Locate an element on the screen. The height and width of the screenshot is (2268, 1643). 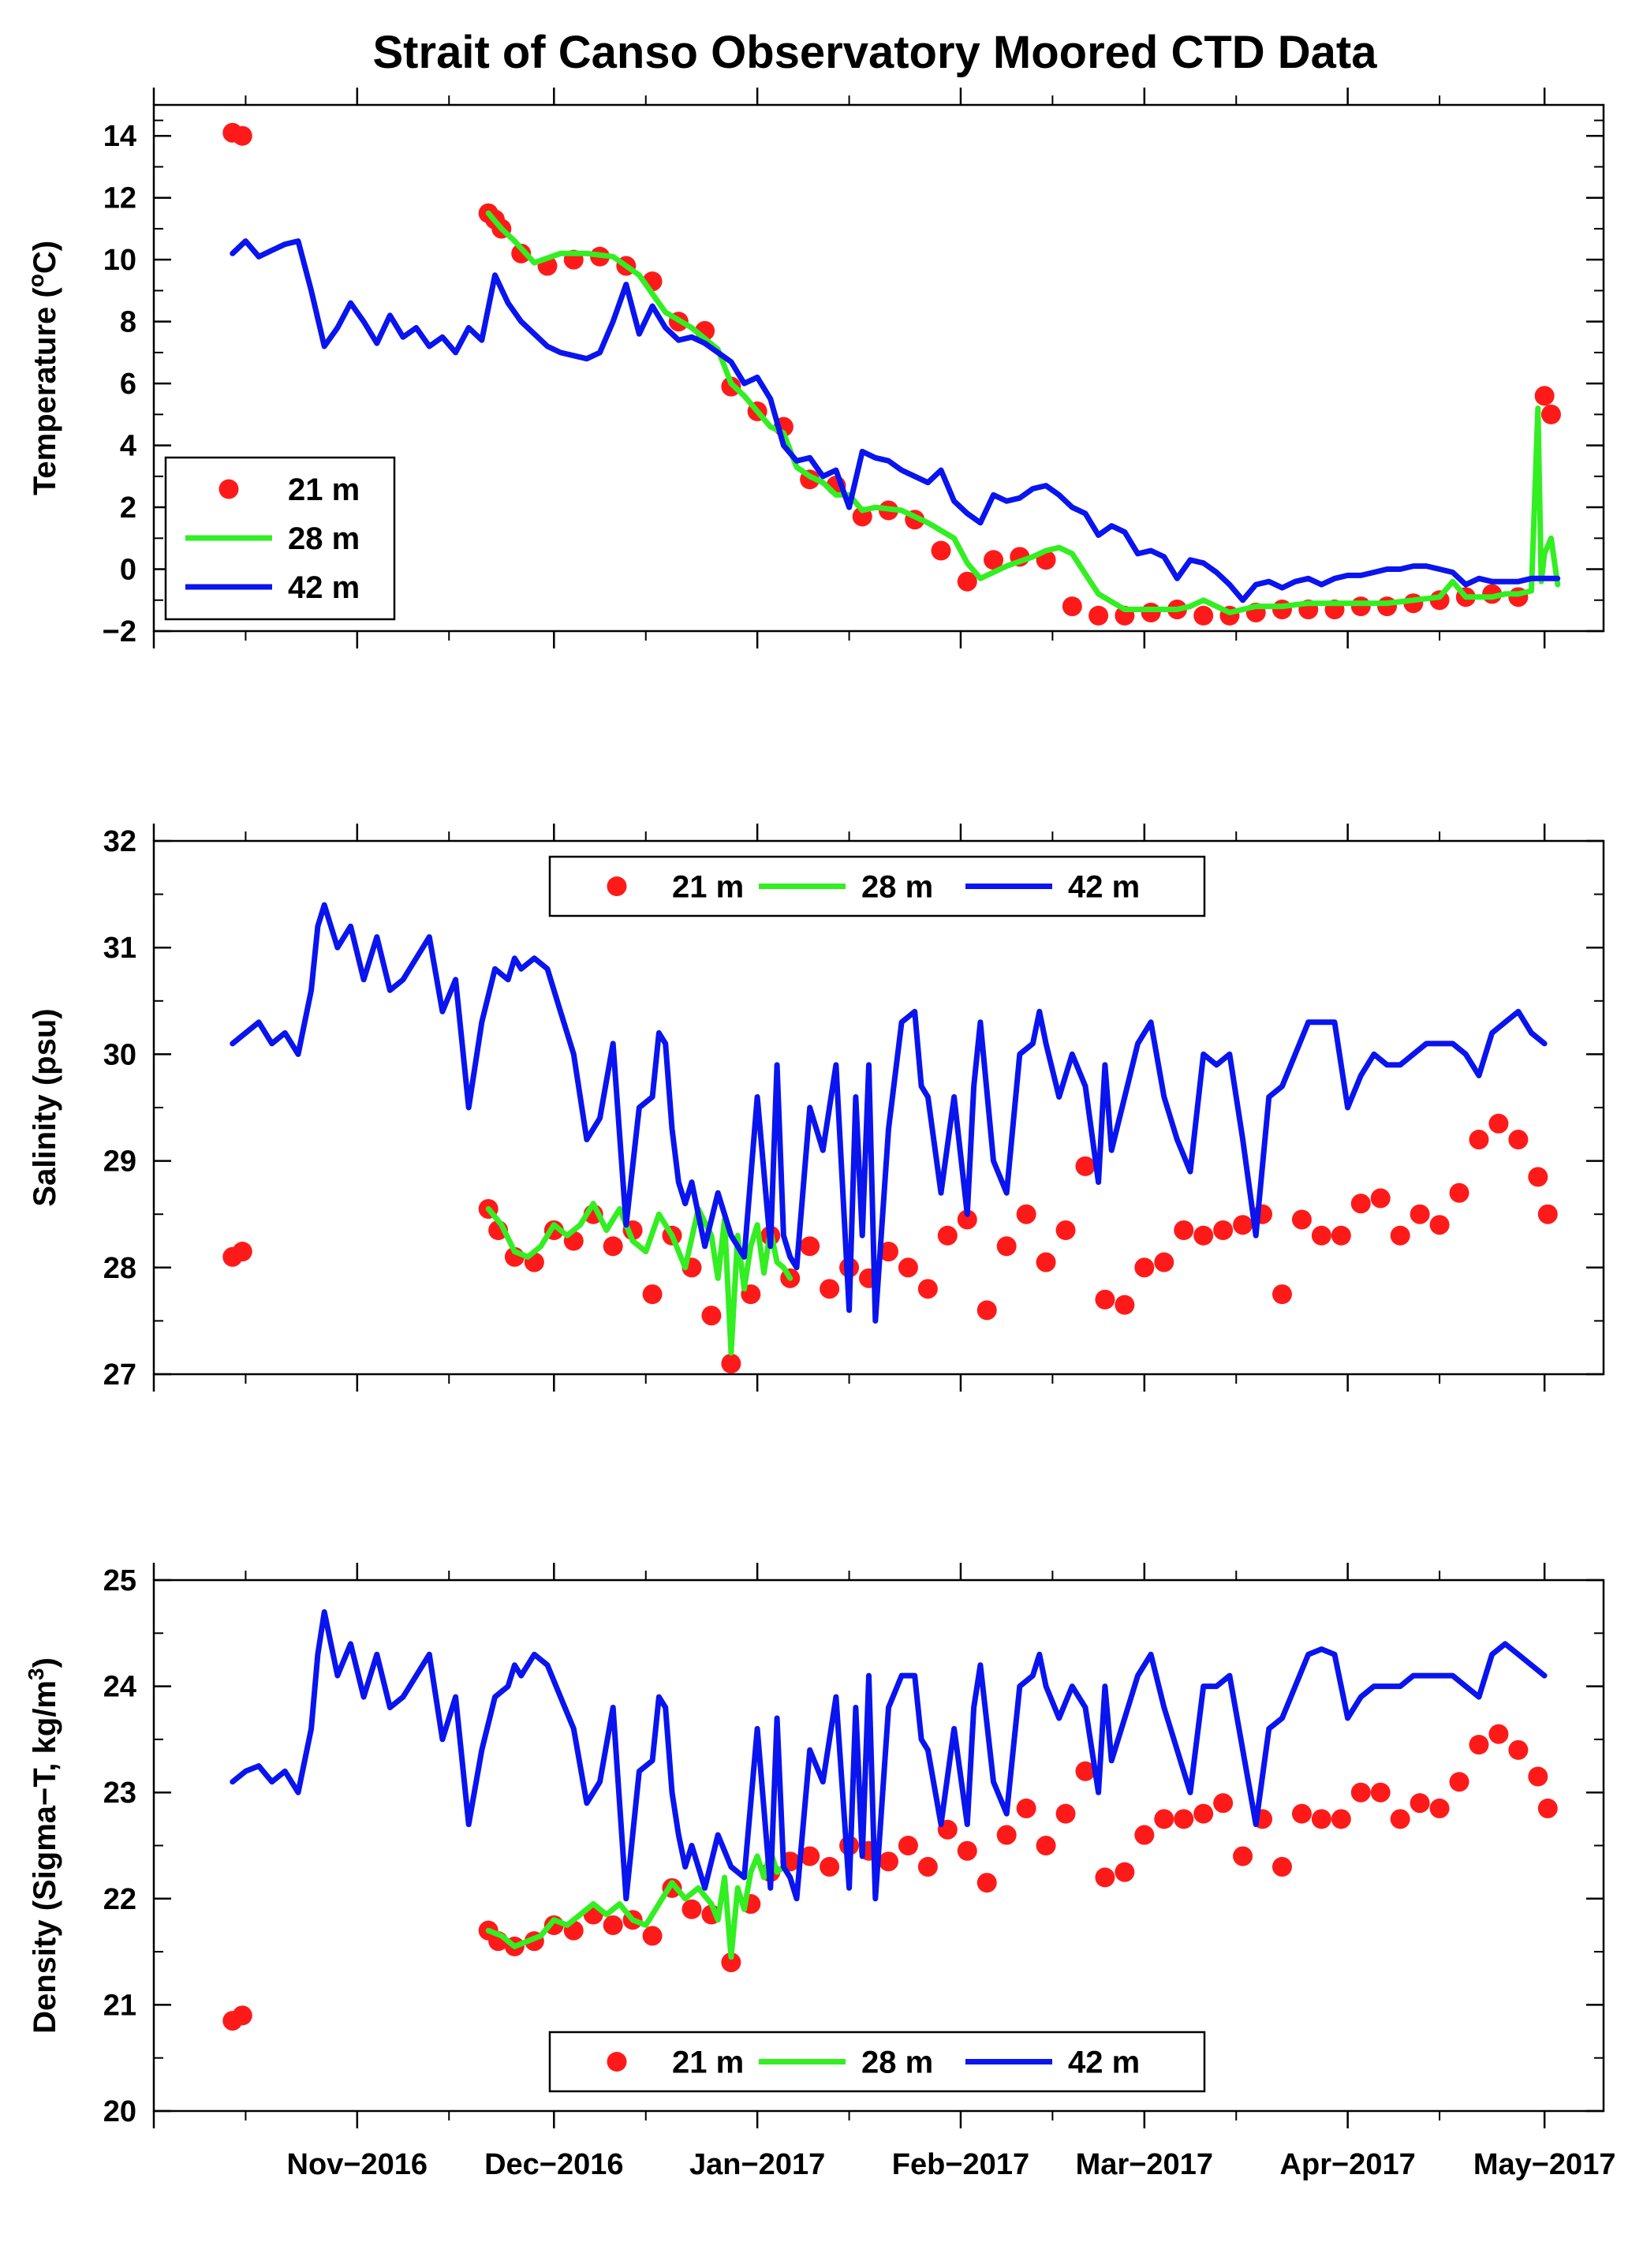
y-tick-label: 12 is located at coordinates (119, 198).